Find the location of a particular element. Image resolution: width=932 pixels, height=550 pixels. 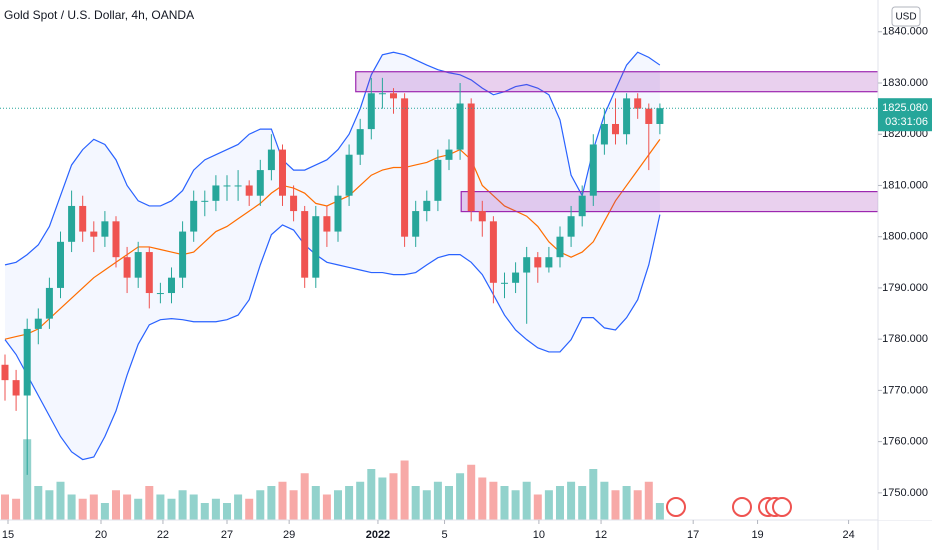

y-tick-label: 1800.000 is located at coordinates (905, 237).